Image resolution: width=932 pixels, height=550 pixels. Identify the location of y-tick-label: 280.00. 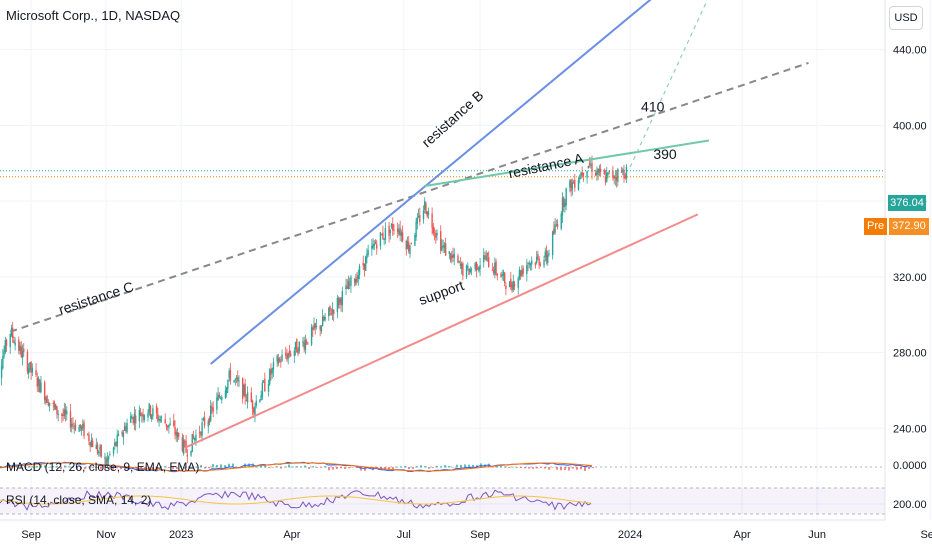
(910, 354).